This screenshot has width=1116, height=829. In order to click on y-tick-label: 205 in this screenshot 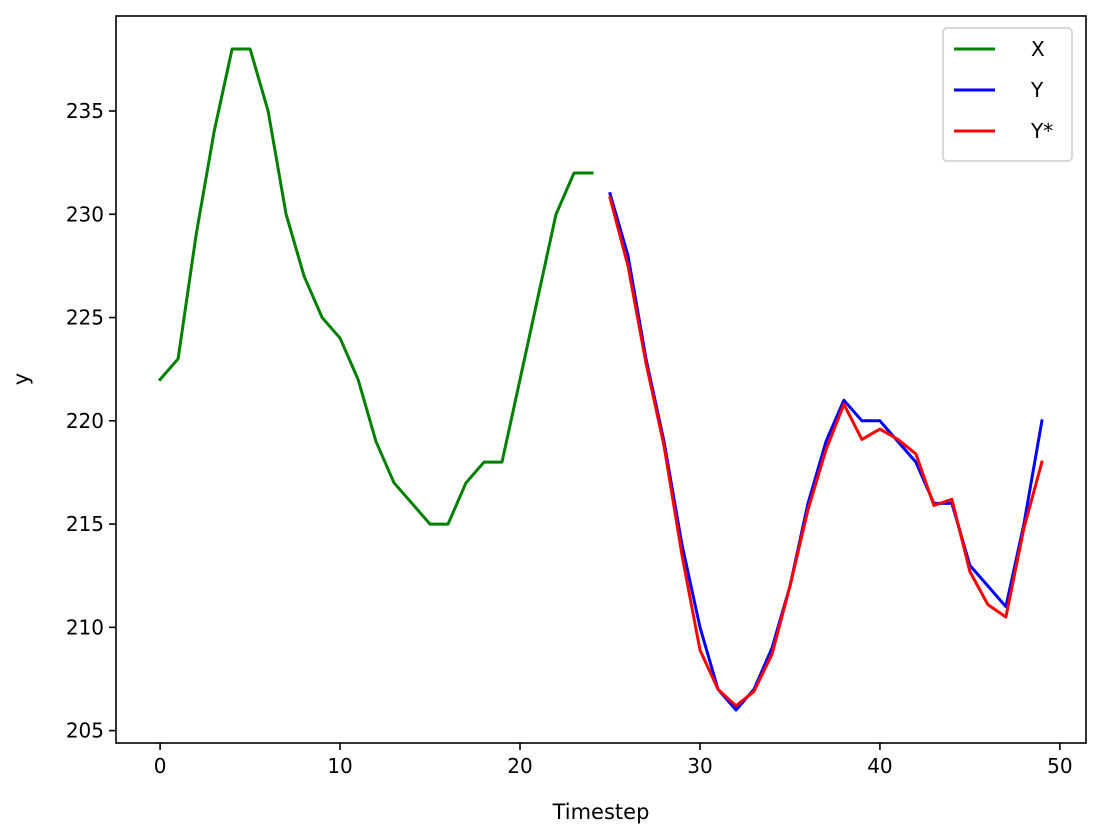, I will do `click(85, 731)`.